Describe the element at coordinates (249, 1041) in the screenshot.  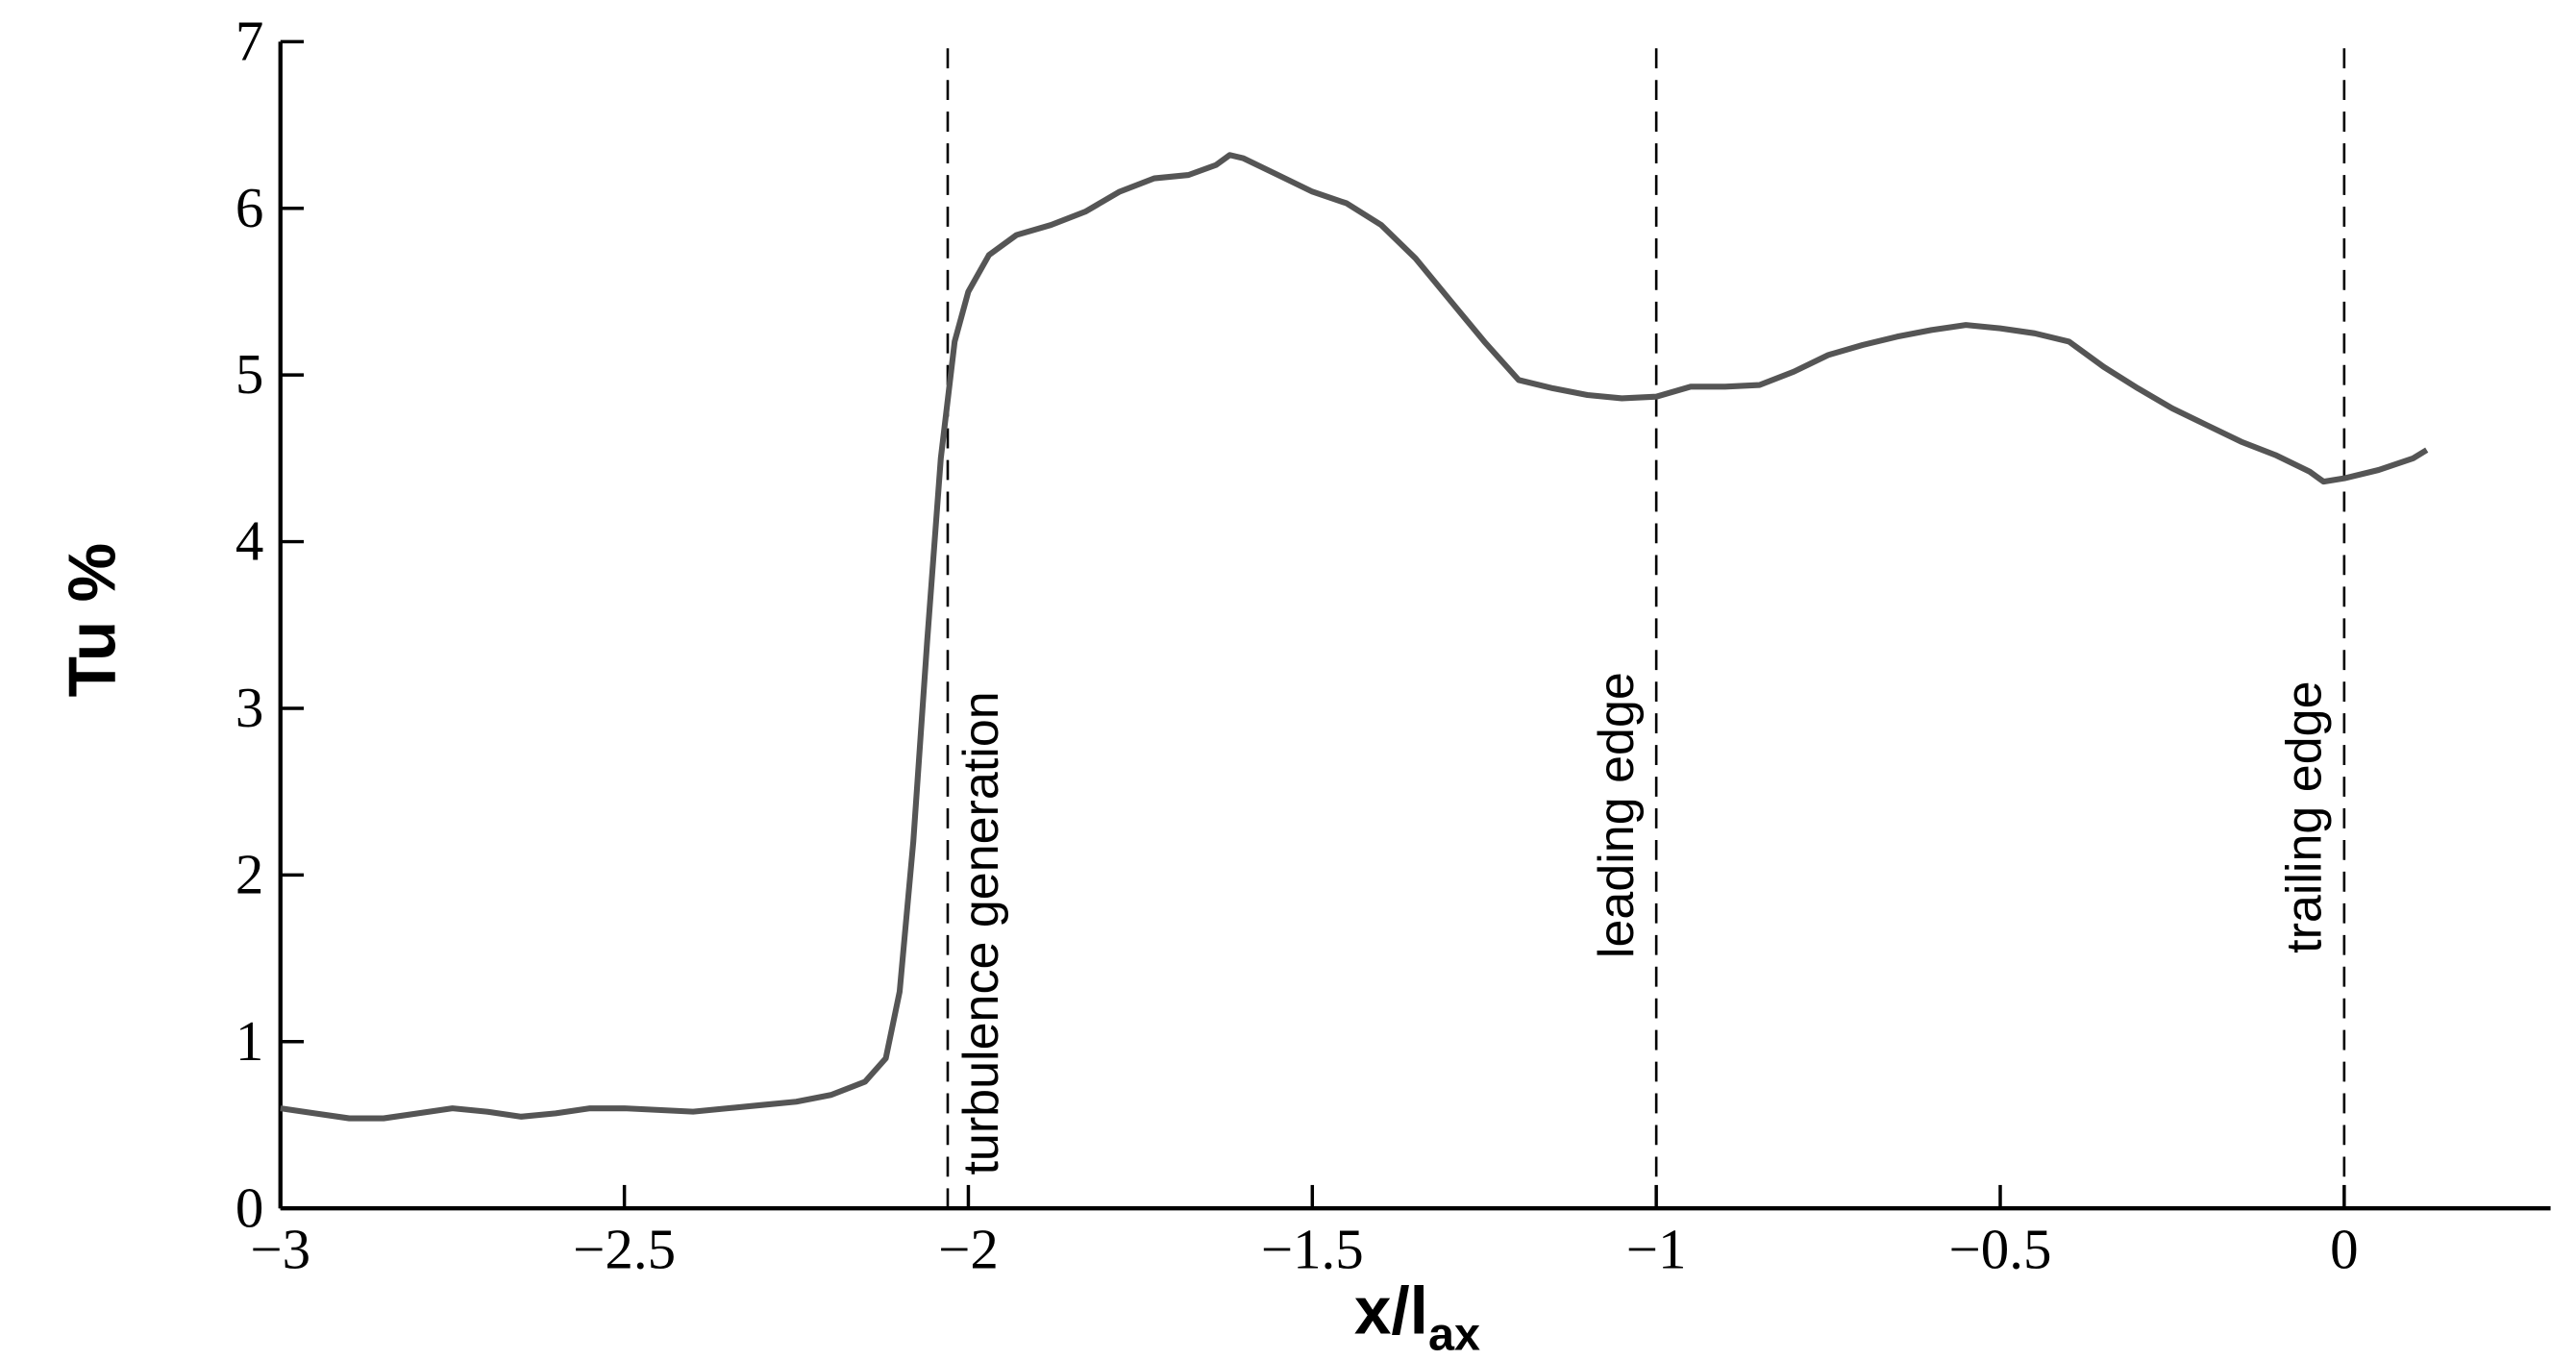
I see `y-tick-label: 1` at that location.